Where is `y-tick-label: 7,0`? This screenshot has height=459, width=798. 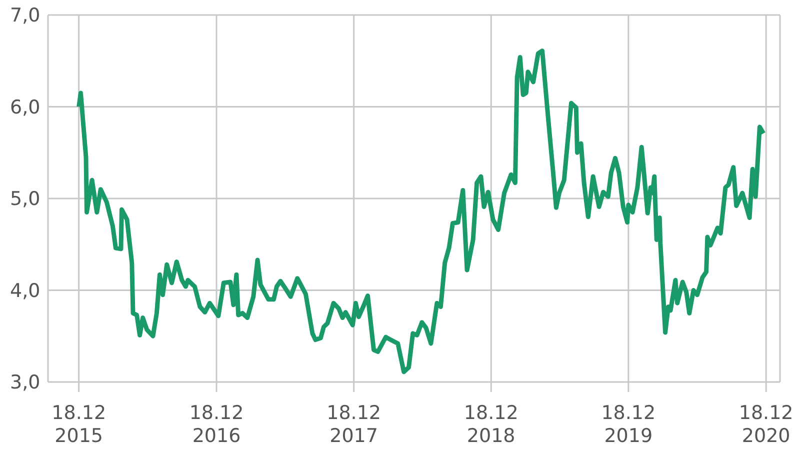 y-tick-label: 7,0 is located at coordinates (25, 15).